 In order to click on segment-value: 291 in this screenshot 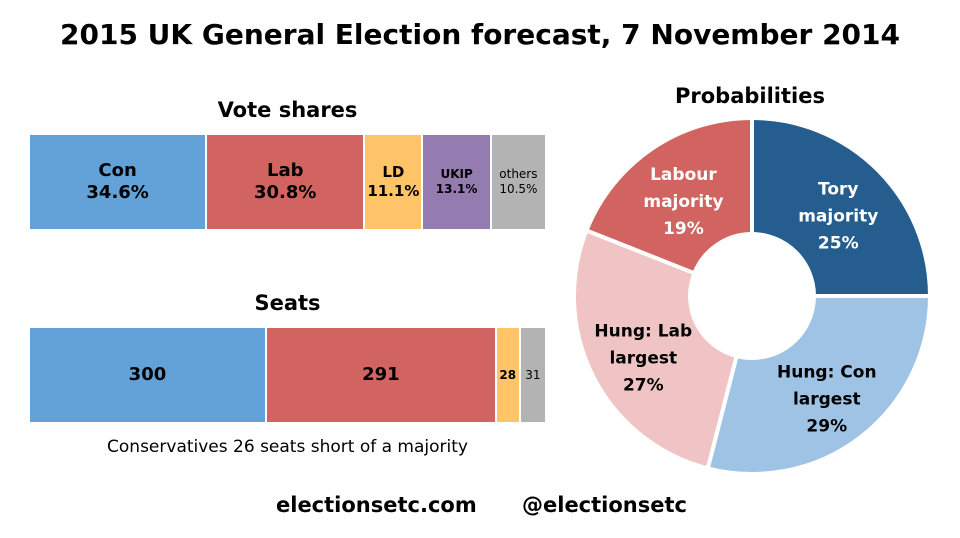, I will do `click(381, 374)`.